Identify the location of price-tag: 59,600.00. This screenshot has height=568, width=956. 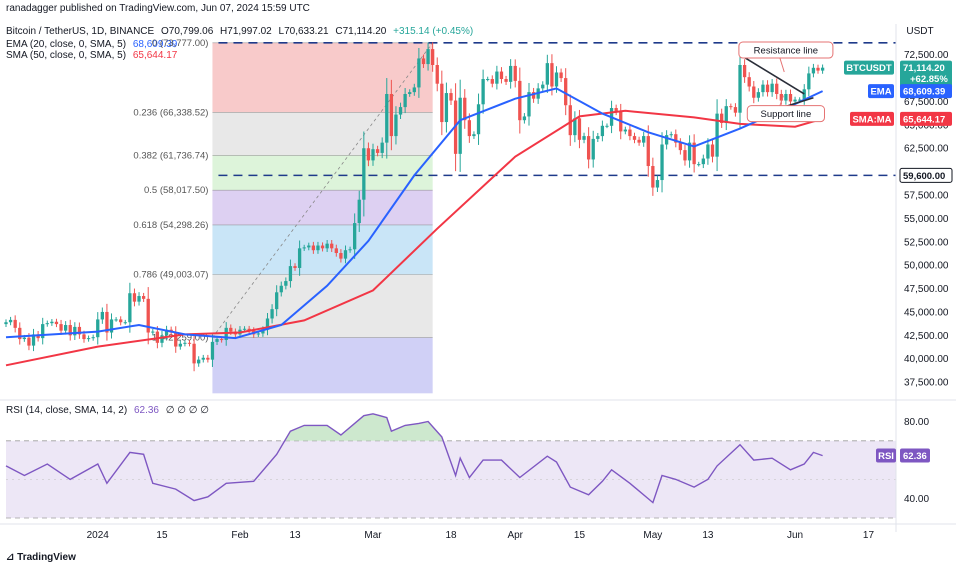
(926, 175).